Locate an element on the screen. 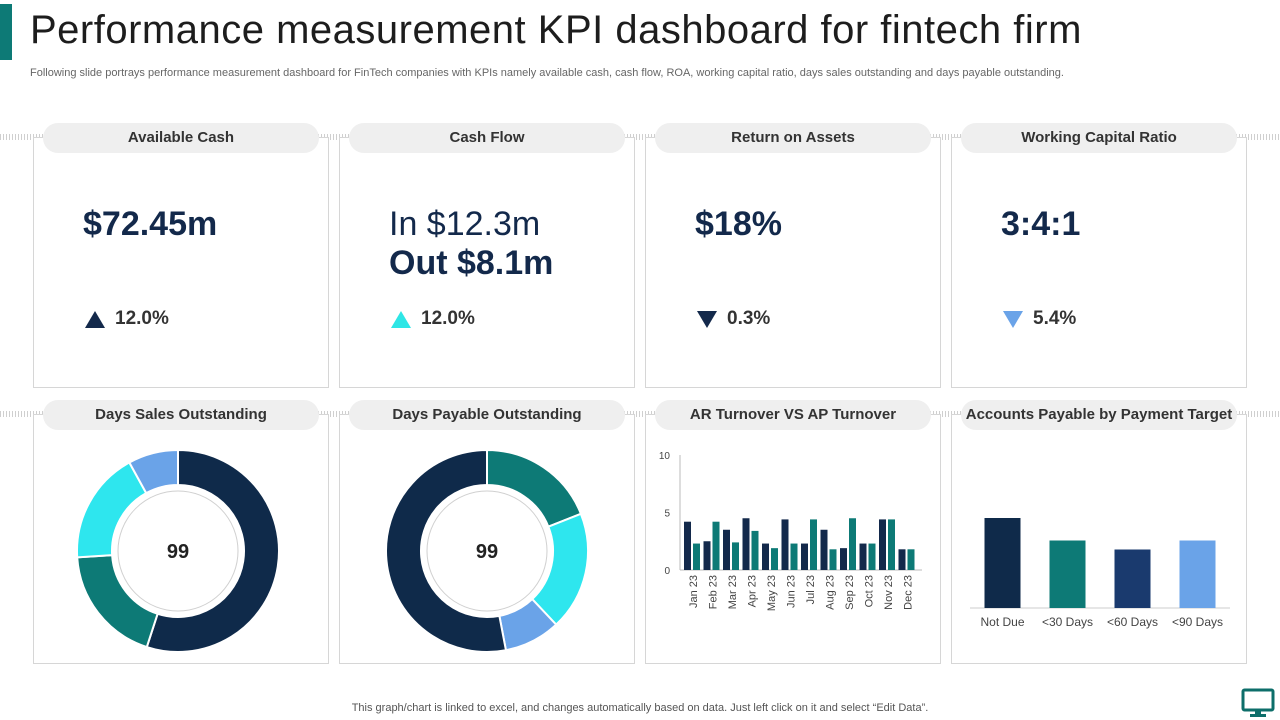 The width and height of the screenshot is (1280, 720). available-cash-value: $72.45m is located at coordinates (150, 224).